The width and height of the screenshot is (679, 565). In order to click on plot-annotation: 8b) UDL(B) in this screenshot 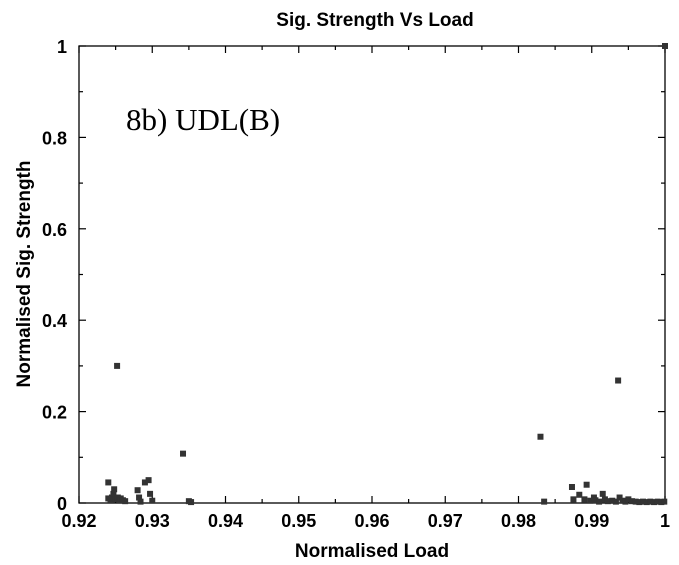, I will do `click(203, 119)`.